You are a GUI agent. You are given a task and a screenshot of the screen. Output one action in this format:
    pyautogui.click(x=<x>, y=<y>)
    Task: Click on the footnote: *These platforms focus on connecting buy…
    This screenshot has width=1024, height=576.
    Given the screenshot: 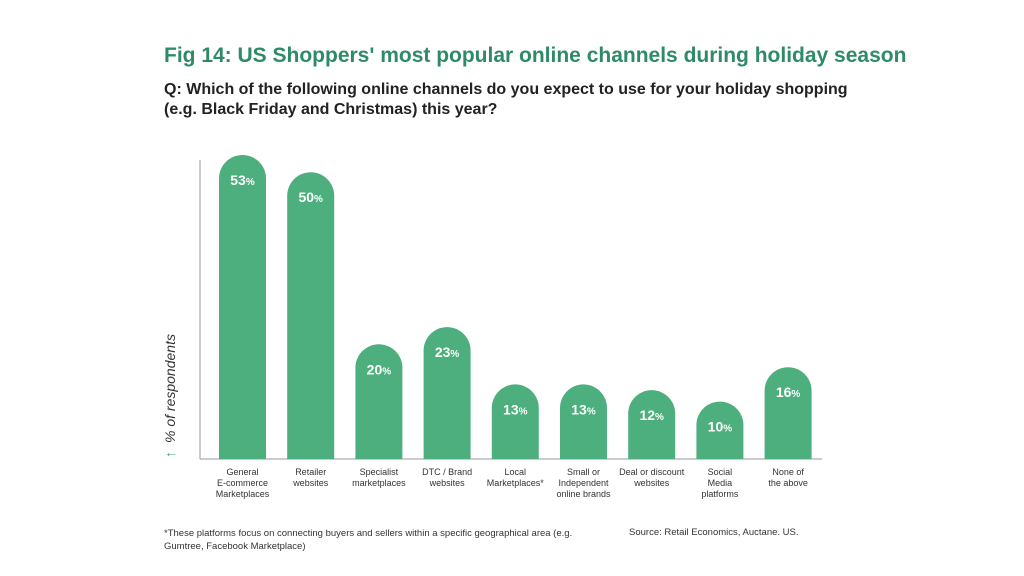 What is the action you would take?
    pyautogui.click(x=368, y=540)
    